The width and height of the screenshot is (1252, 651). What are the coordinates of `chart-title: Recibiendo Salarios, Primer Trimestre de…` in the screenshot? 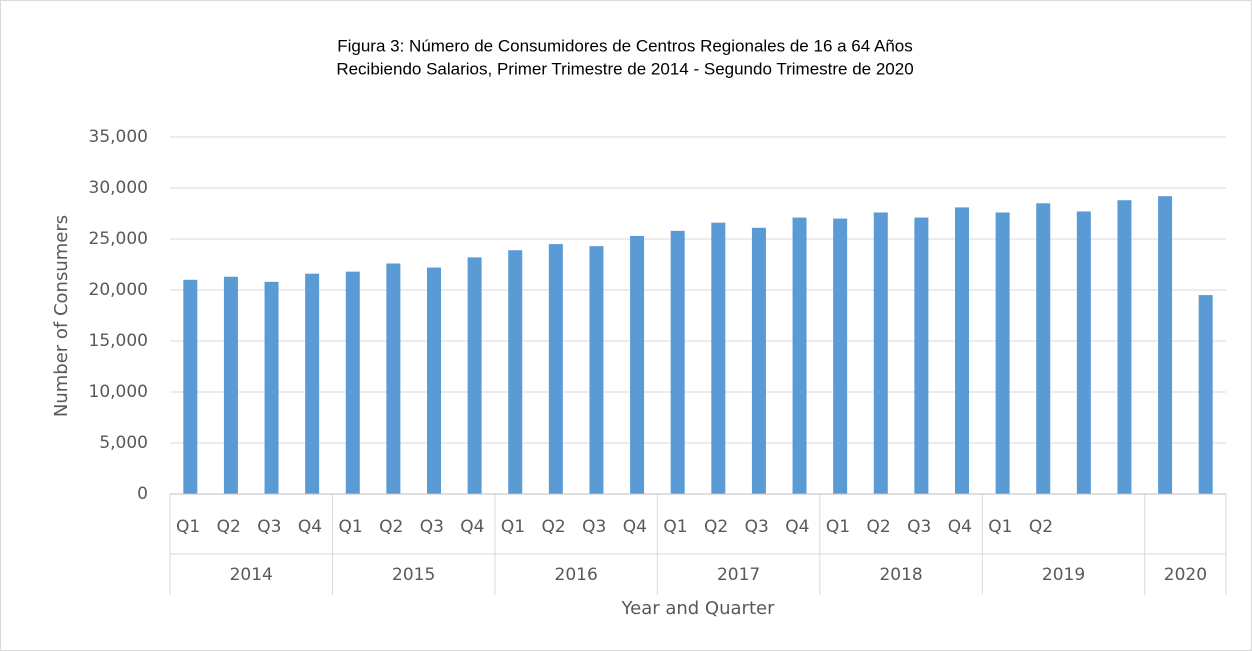 It's located at (624, 68).